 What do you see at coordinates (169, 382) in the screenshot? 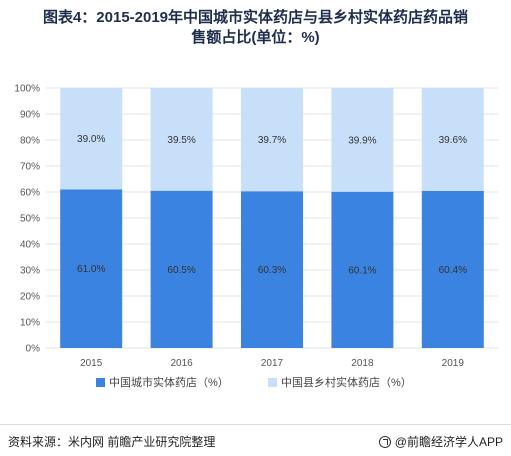
I see `legend-urban-label: 中国城市实体药店（%）` at bounding box center [169, 382].